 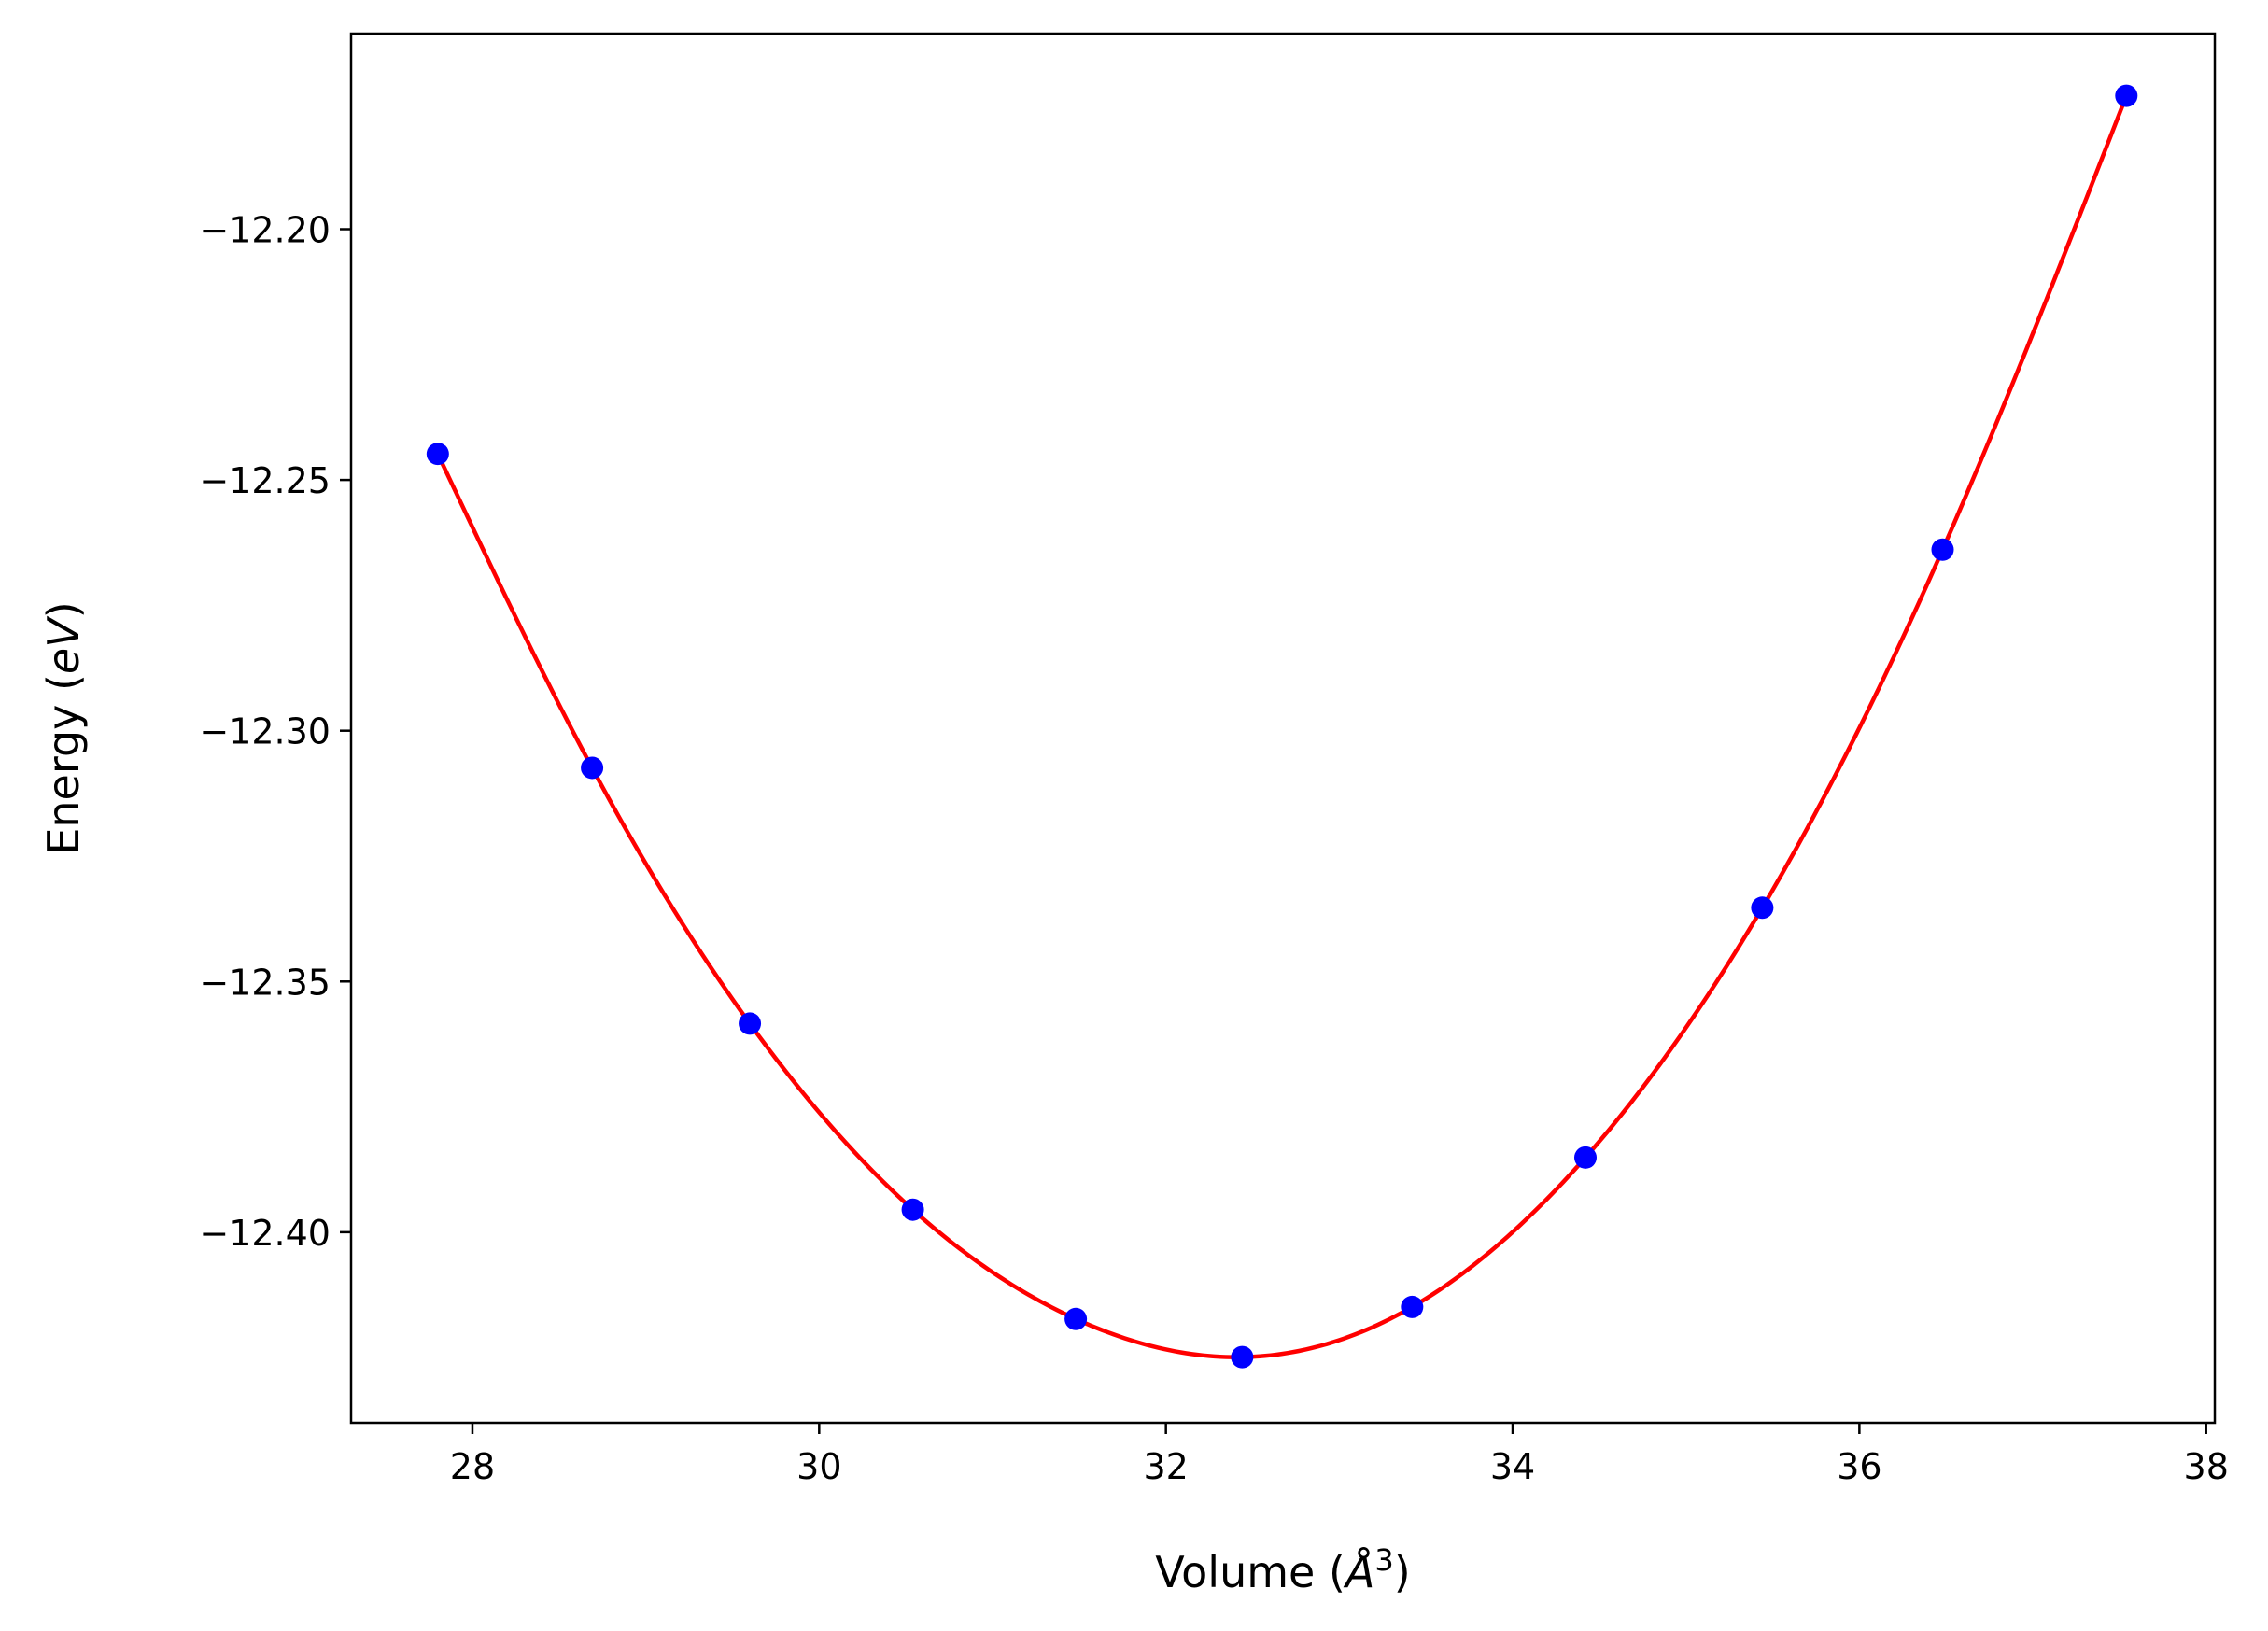 What do you see at coordinates (265, 983) in the screenshot?
I see `y-tick-label: −12.35` at bounding box center [265, 983].